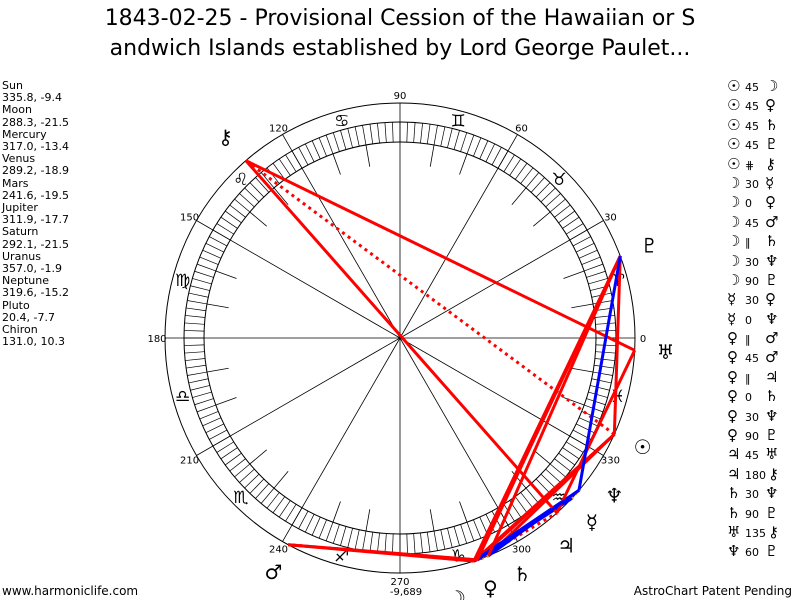 The height and width of the screenshot is (600, 800). What do you see at coordinates (753, 125) in the screenshot?
I see `aspect-item: ☉ 45 ♄` at bounding box center [753, 125].